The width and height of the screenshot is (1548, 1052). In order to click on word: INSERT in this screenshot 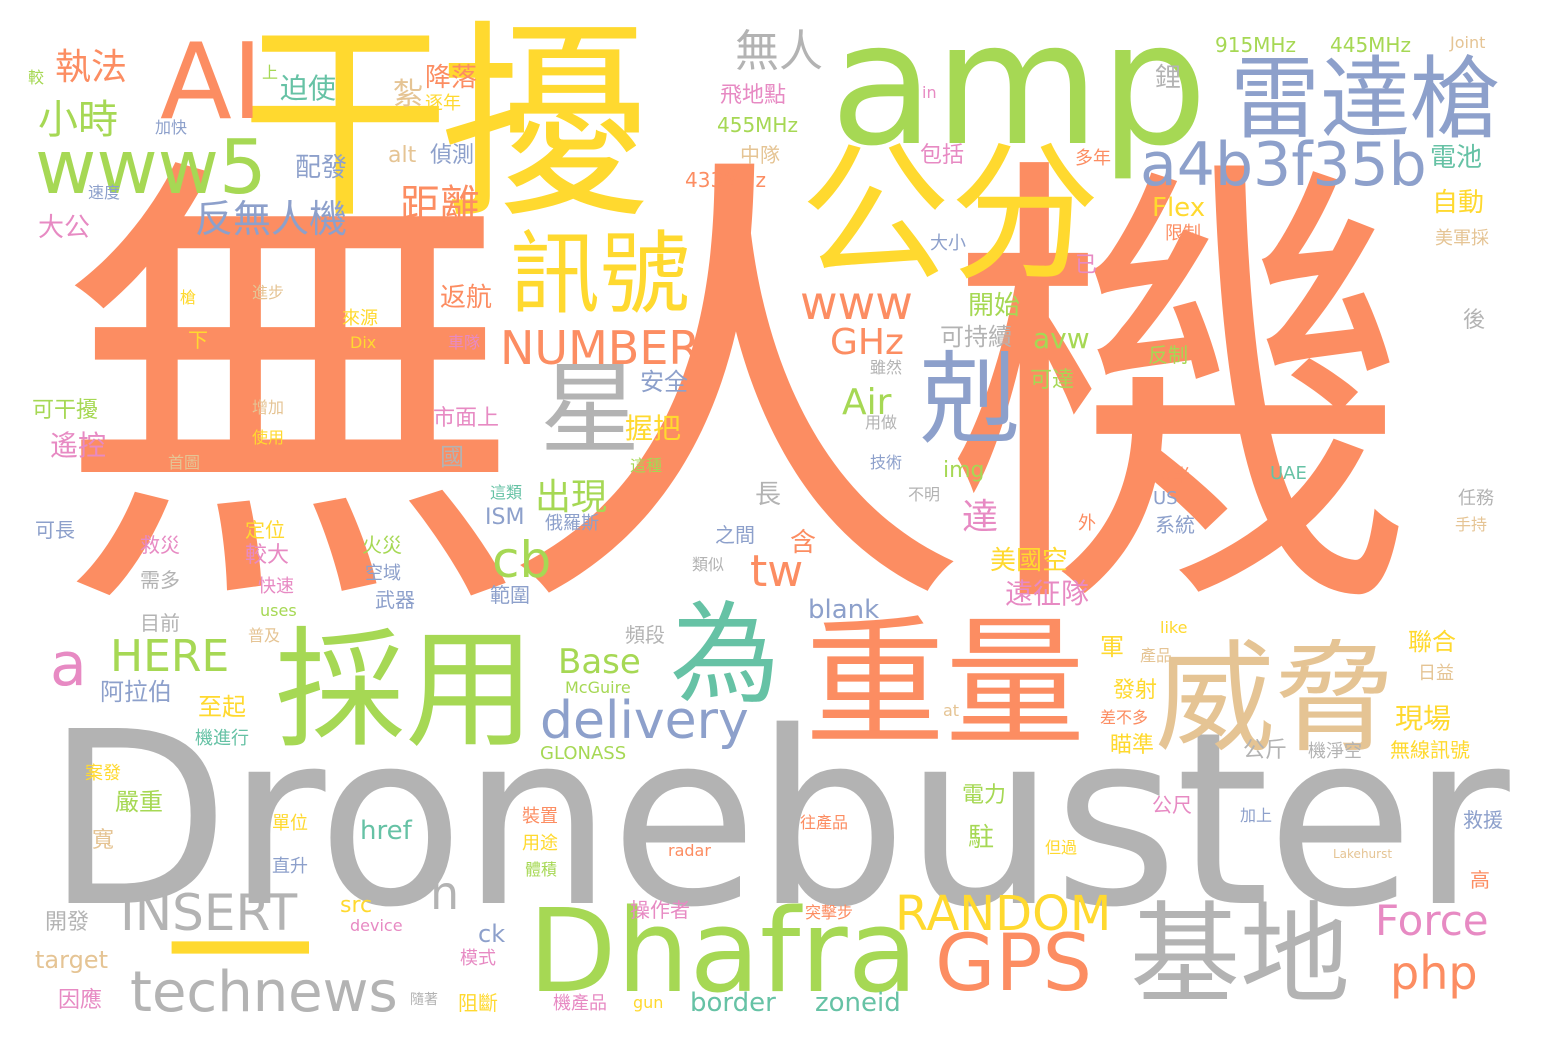, I will do `click(208, 913)`.